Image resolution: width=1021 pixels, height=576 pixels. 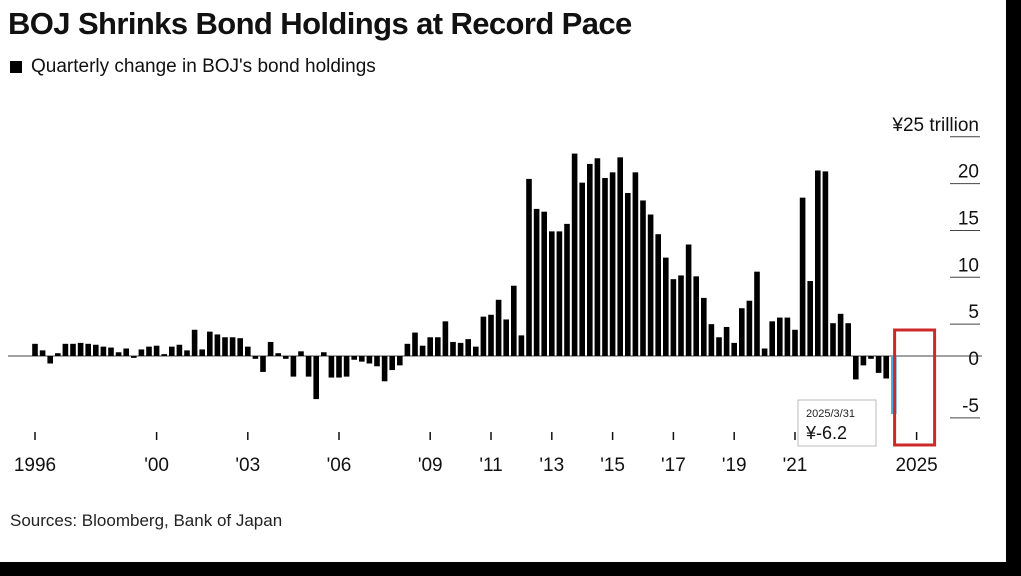 I want to click on y-tick-label: -5, so click(x=970, y=406).